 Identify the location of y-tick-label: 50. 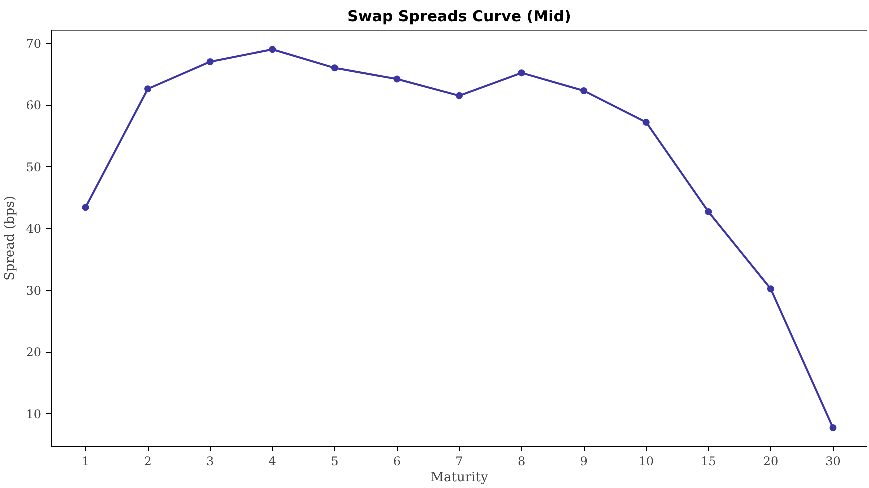
(34, 167).